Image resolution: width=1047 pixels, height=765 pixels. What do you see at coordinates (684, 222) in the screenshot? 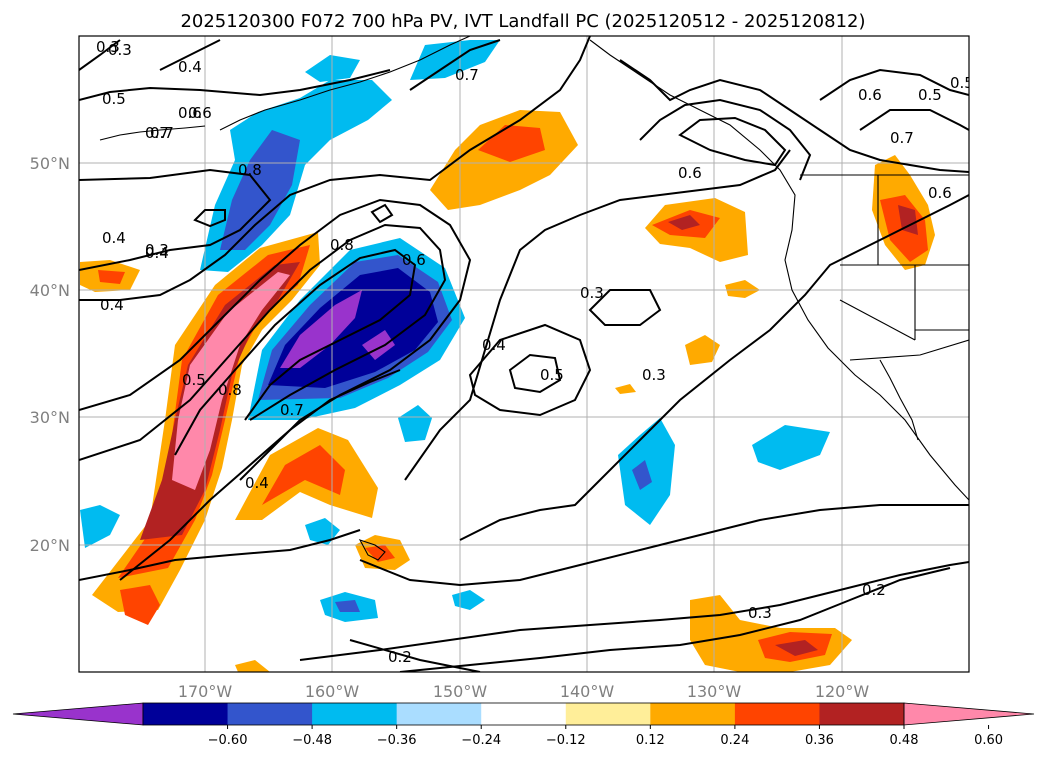
I see `darkred-blob-east` at bounding box center [684, 222].